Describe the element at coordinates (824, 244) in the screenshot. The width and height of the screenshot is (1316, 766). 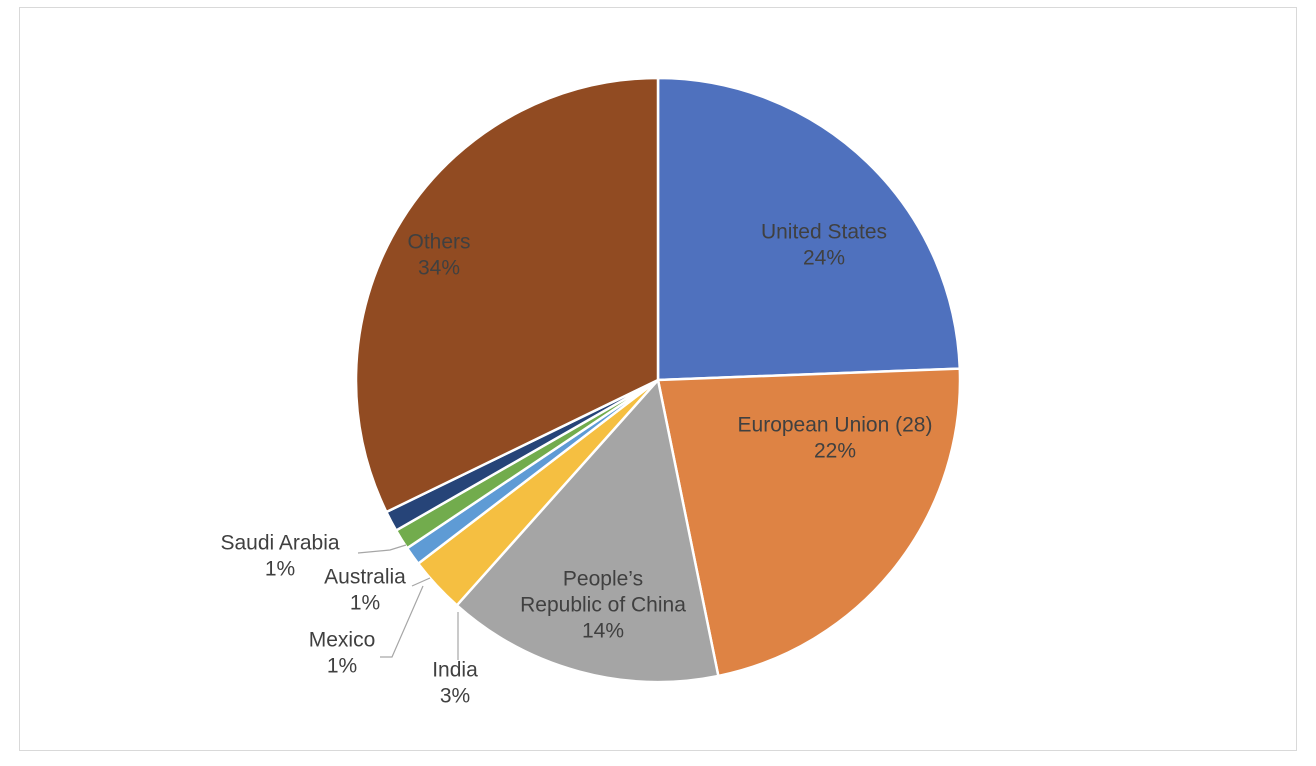
I see `data-label-united-states: United States 24%` at that location.